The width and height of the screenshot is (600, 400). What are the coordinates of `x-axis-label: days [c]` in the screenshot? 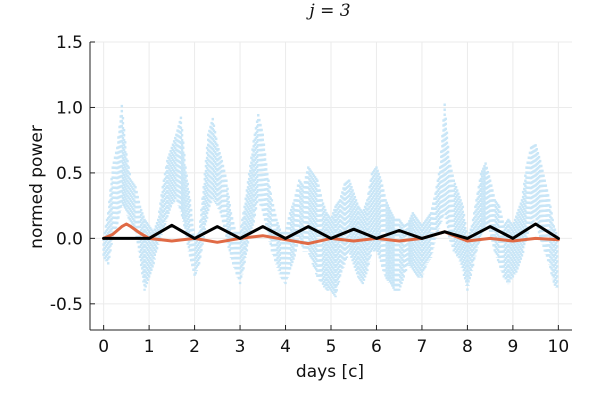 It's located at (330, 372).